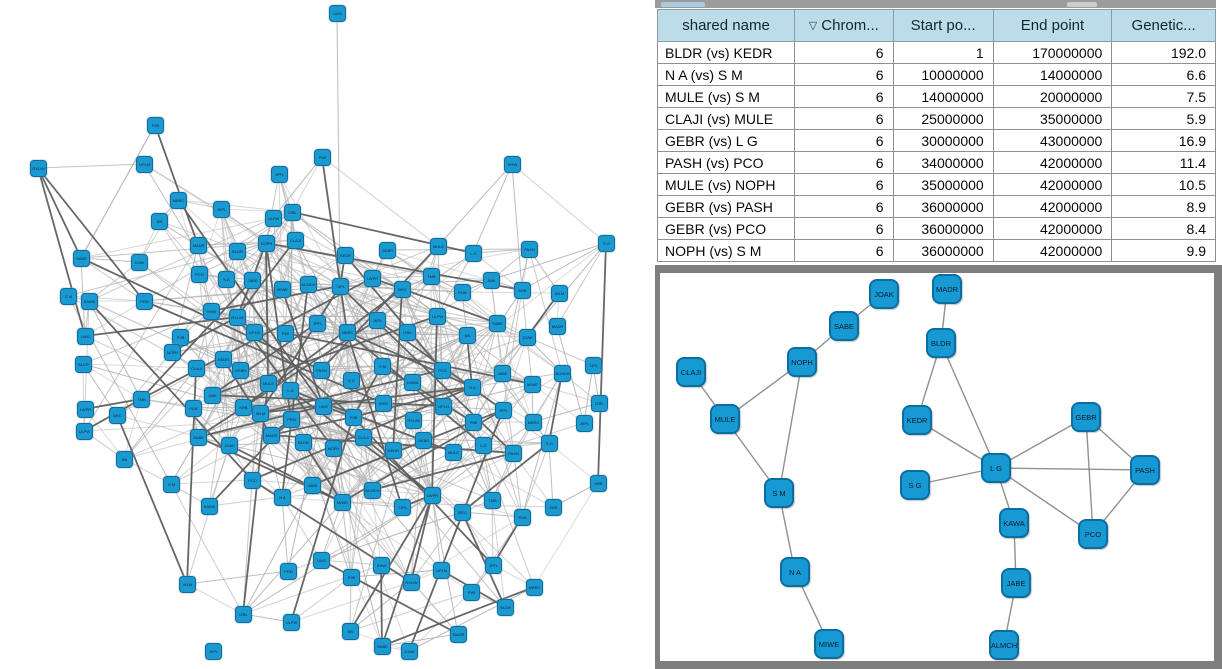 The image size is (1222, 669). I want to click on network-node: S M, so click(382, 366).